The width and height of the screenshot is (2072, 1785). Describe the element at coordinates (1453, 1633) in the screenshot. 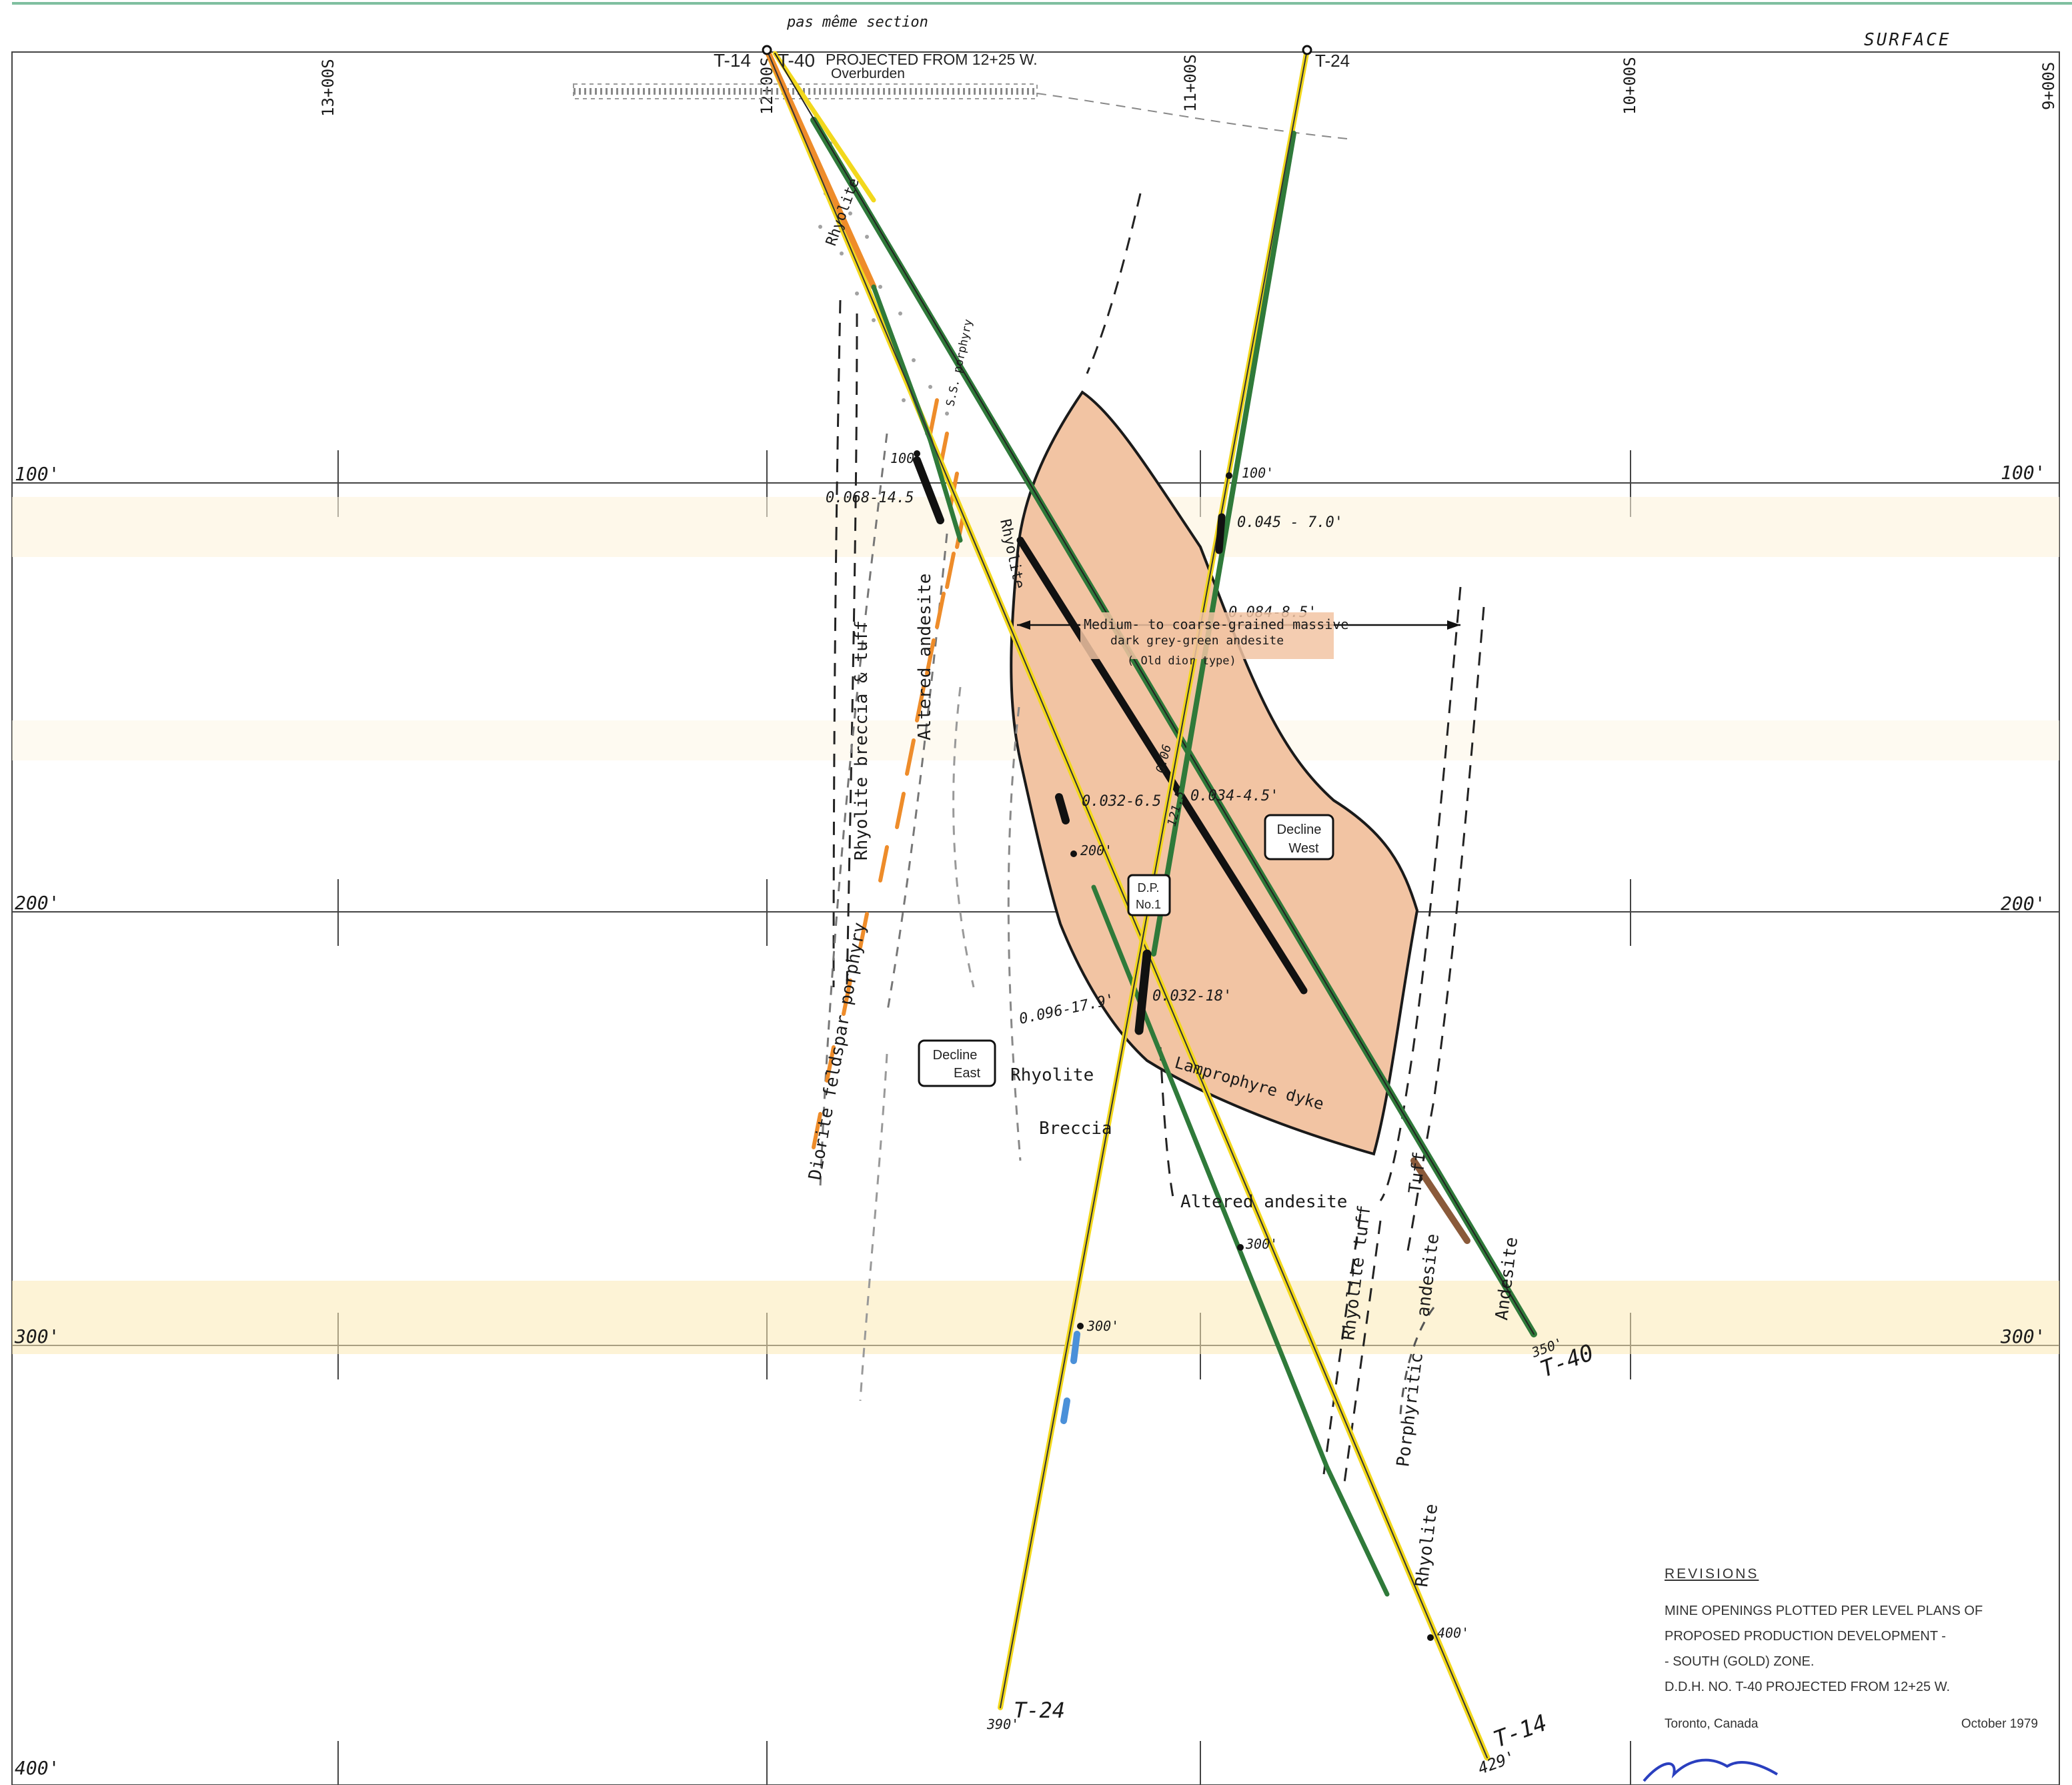

I see `t14-depth-mark: 400'` at that location.